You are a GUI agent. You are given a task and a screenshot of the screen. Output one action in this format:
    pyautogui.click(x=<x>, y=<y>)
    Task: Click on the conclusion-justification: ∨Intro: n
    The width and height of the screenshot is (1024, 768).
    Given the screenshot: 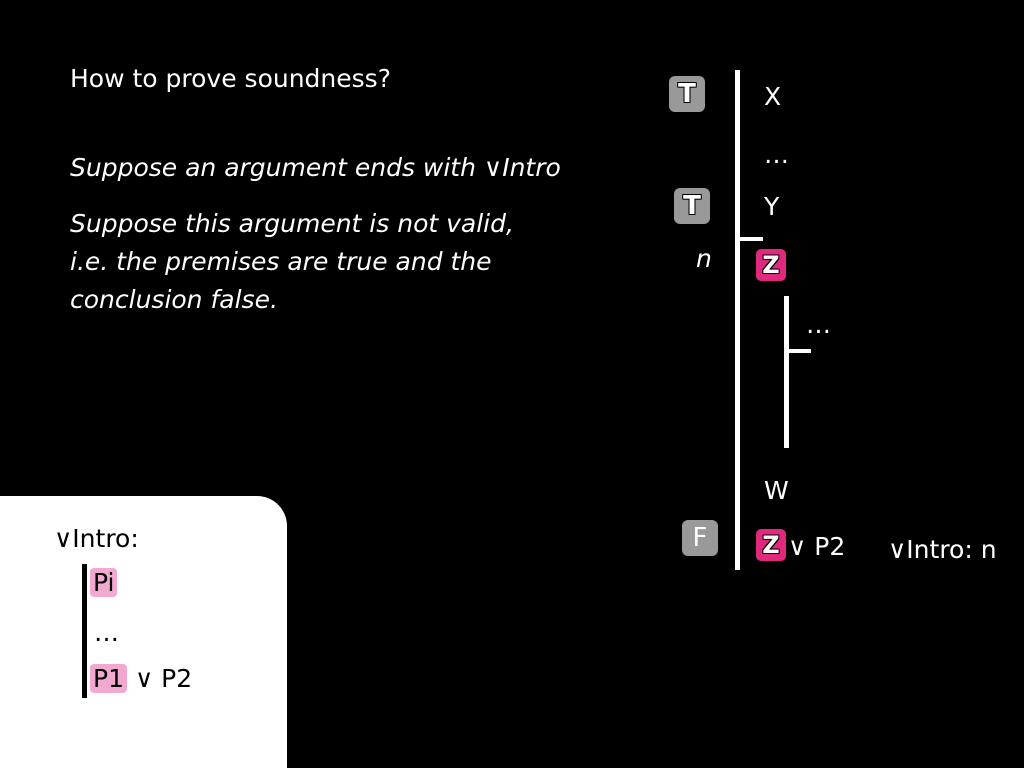 What is the action you would take?
    pyautogui.click(x=942, y=549)
    